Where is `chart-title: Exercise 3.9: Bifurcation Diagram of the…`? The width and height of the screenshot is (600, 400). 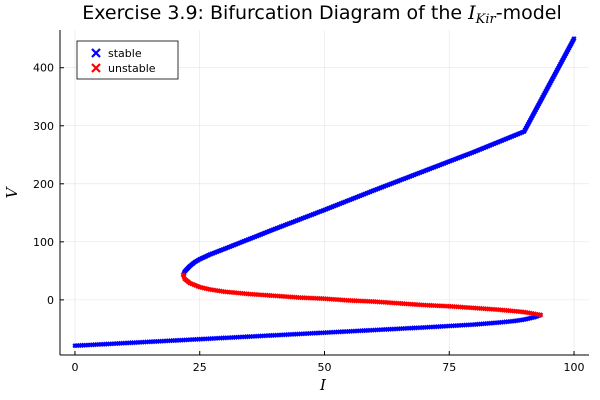 chart-title: Exercise 3.9: Bifurcation Diagram of the… is located at coordinates (322, 14).